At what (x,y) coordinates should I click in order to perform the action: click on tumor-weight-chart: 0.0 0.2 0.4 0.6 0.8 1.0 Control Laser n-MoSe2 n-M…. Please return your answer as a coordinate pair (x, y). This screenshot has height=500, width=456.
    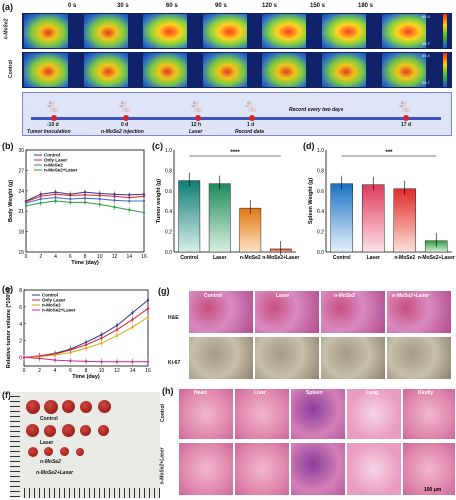
    Looking at the image, I should click on (227, 204).